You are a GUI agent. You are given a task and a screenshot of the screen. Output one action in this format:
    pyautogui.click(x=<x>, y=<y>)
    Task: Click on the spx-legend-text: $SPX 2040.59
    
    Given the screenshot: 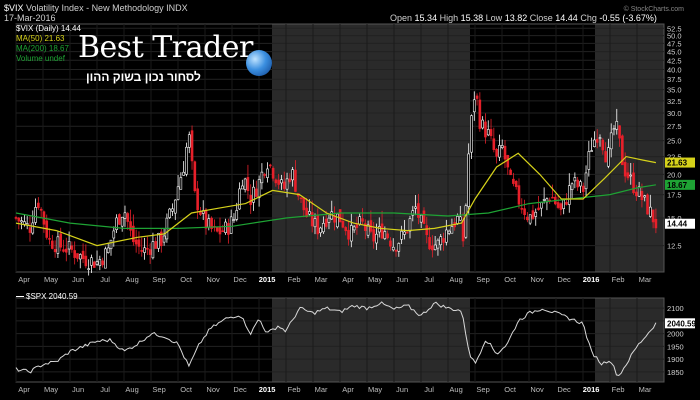 What is the action you would take?
    pyautogui.click(x=52, y=296)
    